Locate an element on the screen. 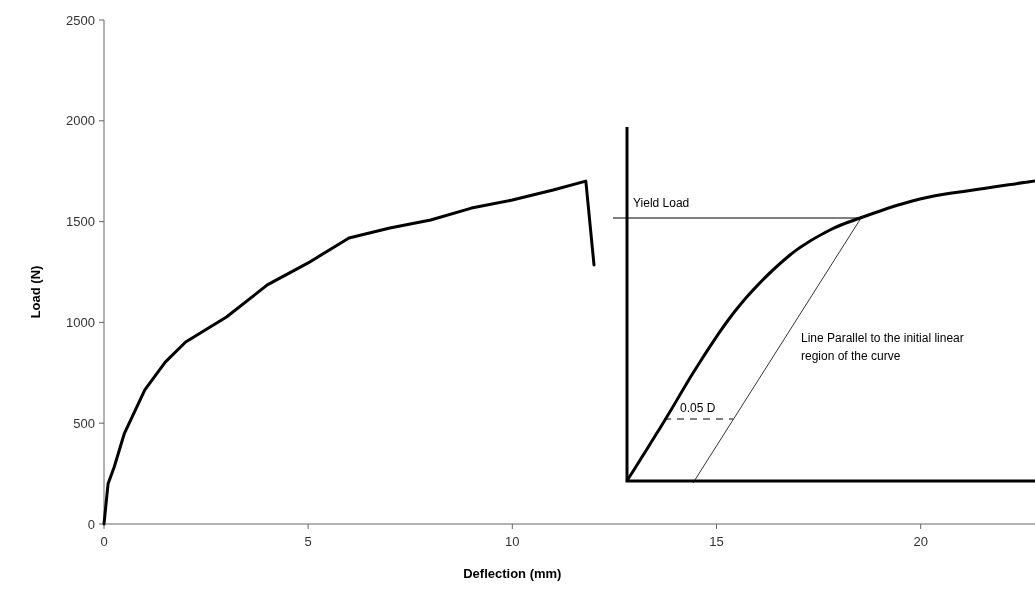 This screenshot has height=614, width=1035. annotation: Yield Load is located at coordinates (661, 203).